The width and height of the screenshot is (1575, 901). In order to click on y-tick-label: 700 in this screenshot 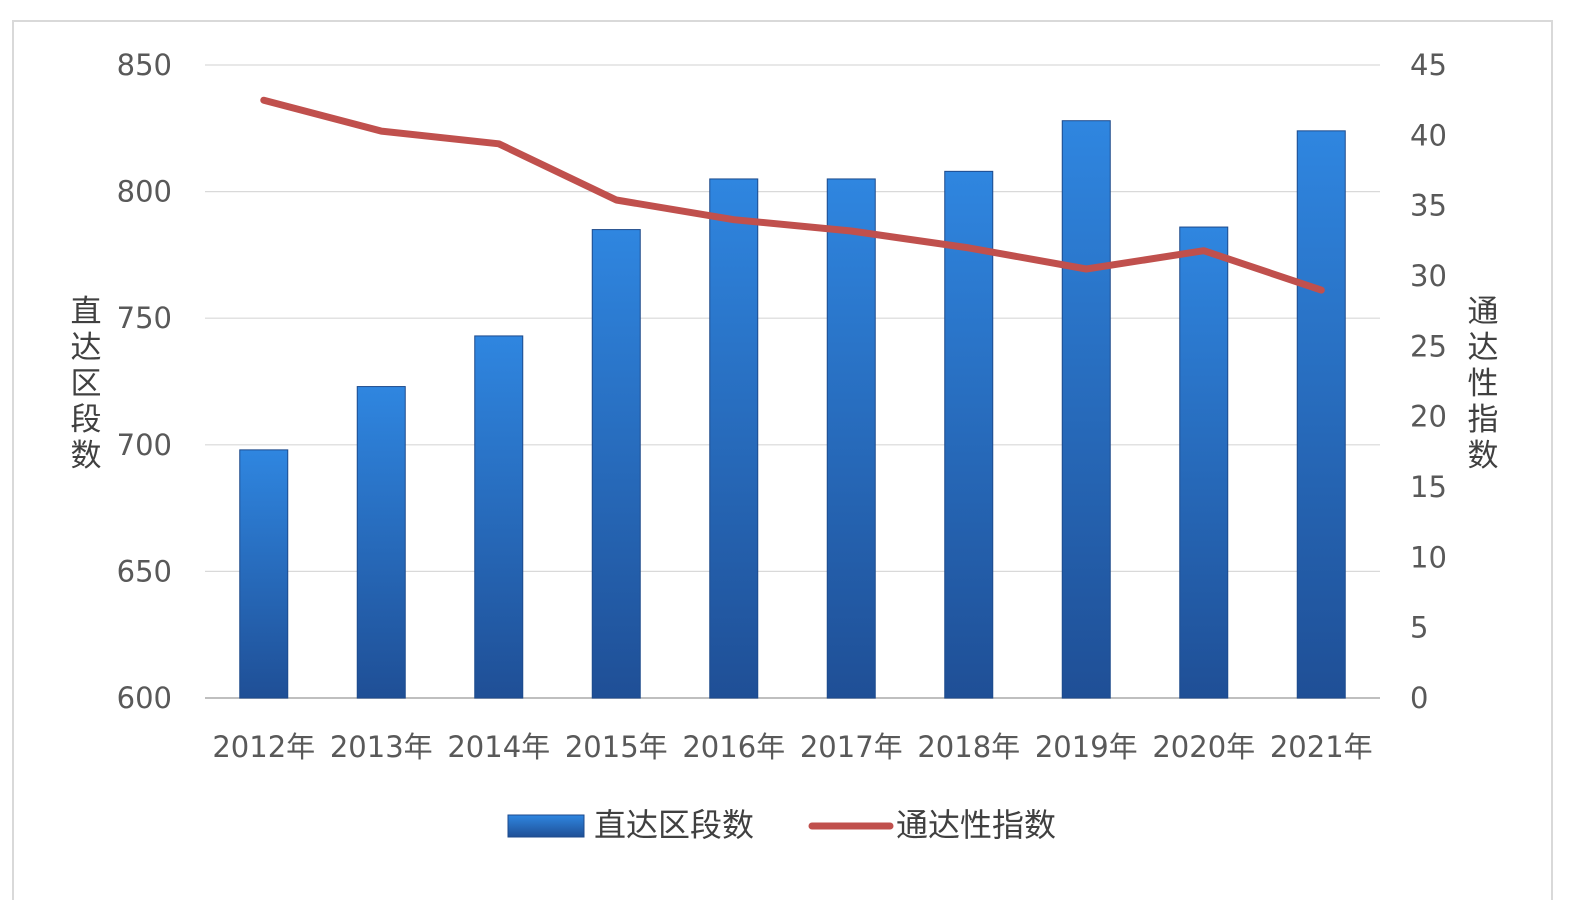, I will do `click(144, 445)`.